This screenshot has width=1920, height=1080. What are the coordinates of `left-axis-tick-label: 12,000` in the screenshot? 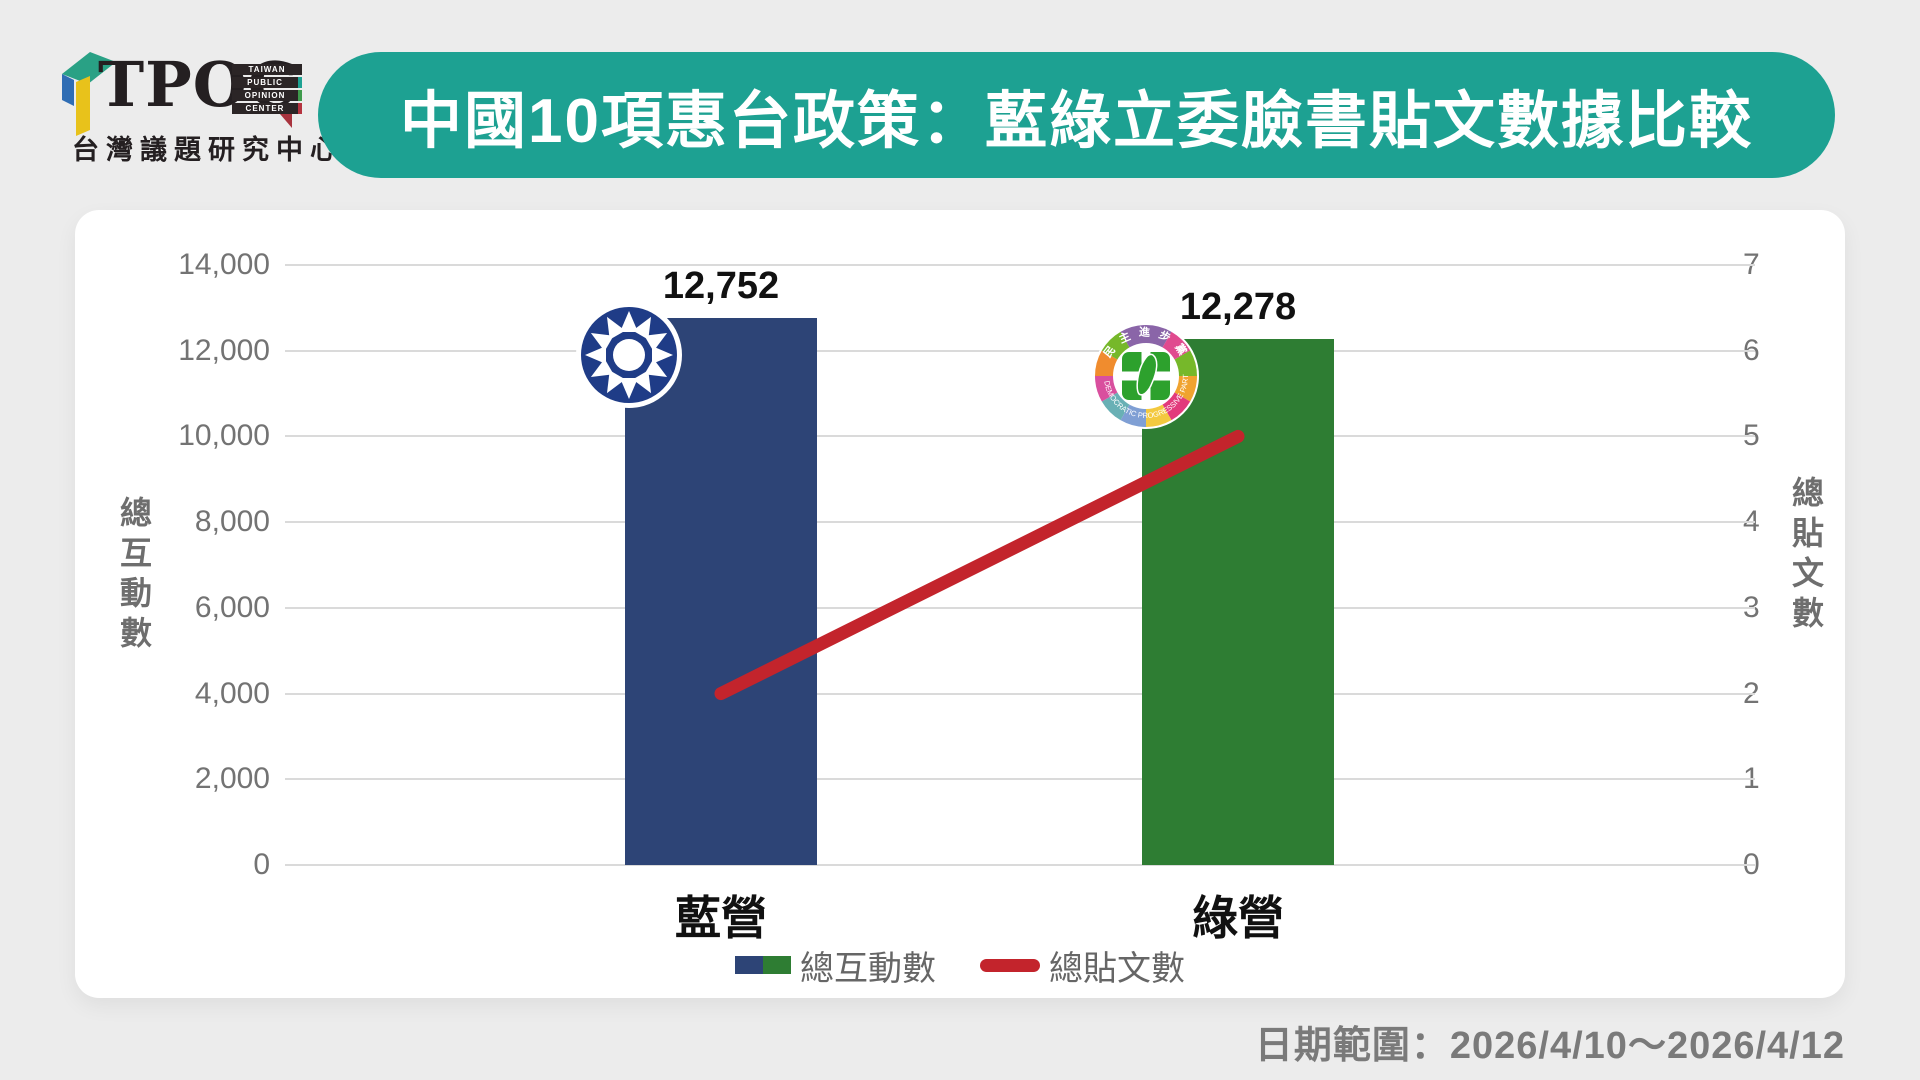 It's located at (224, 350).